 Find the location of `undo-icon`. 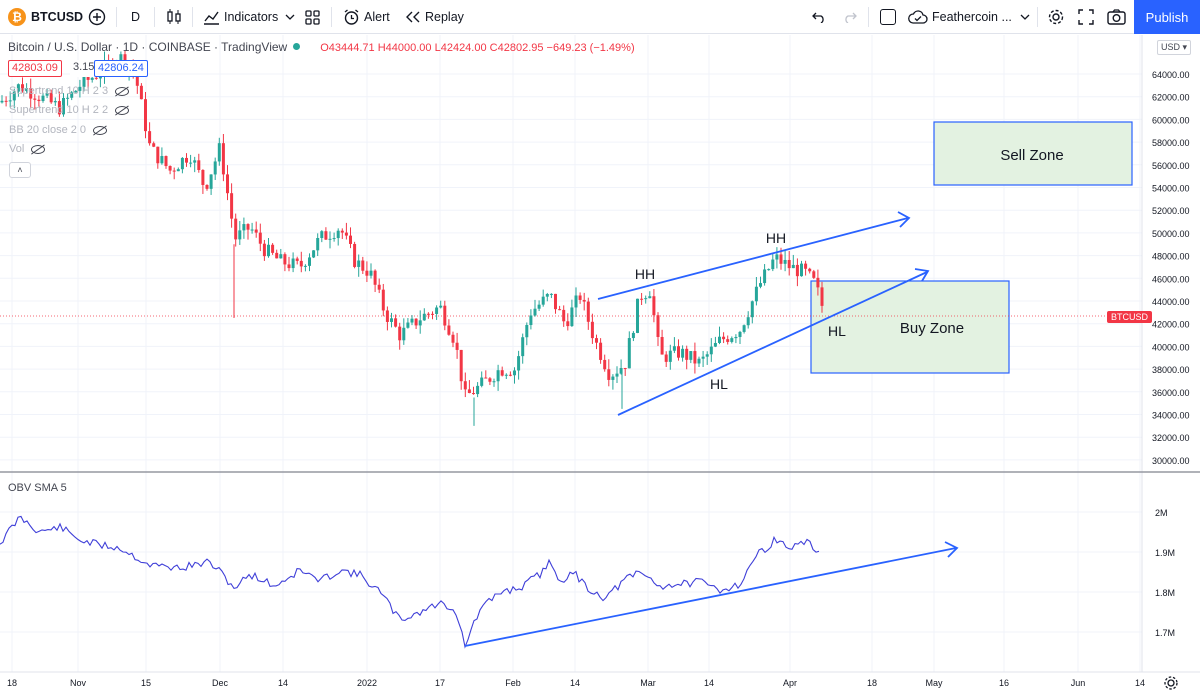

undo-icon is located at coordinates (818, 17).